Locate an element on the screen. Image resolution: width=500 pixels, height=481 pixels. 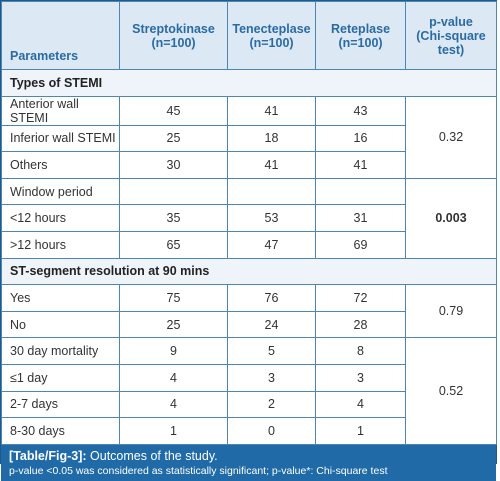
cell-tenecteplase: 47 is located at coordinates (271, 244).